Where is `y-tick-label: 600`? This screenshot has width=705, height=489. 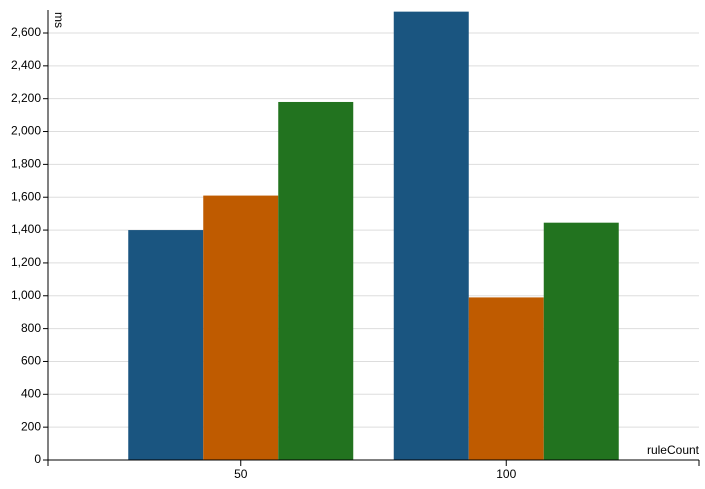
y-tick-label: 600 is located at coordinates (31, 361).